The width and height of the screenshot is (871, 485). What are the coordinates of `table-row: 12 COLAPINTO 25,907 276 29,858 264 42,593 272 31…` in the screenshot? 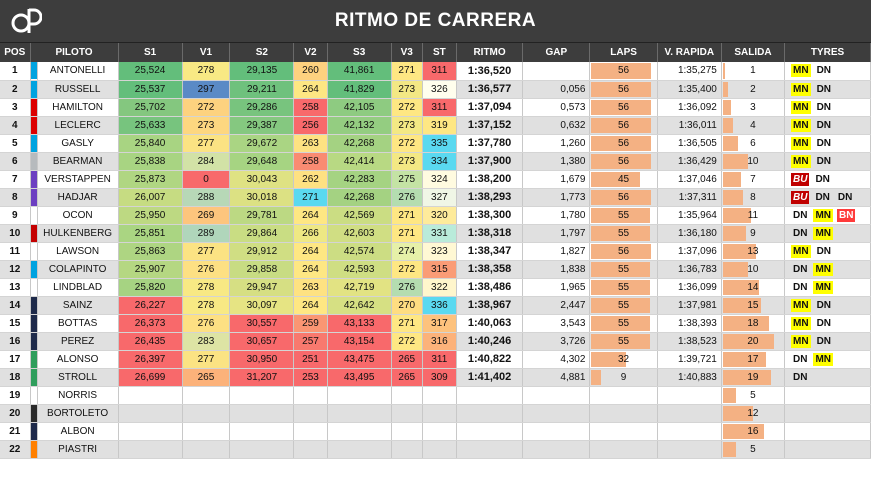 It's located at (435, 269).